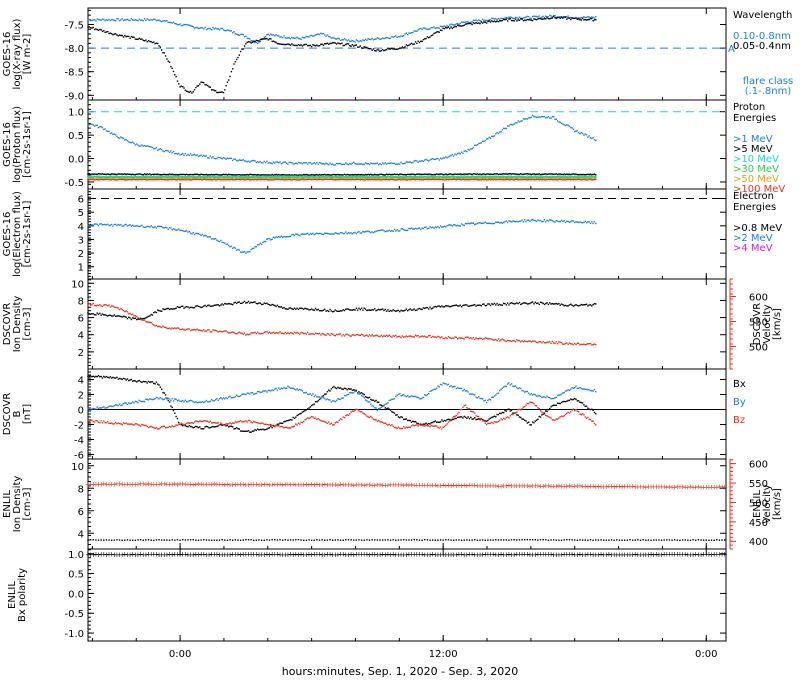  What do you see at coordinates (74, 73) in the screenshot?
I see `y-tick-label: -8.5` at bounding box center [74, 73].